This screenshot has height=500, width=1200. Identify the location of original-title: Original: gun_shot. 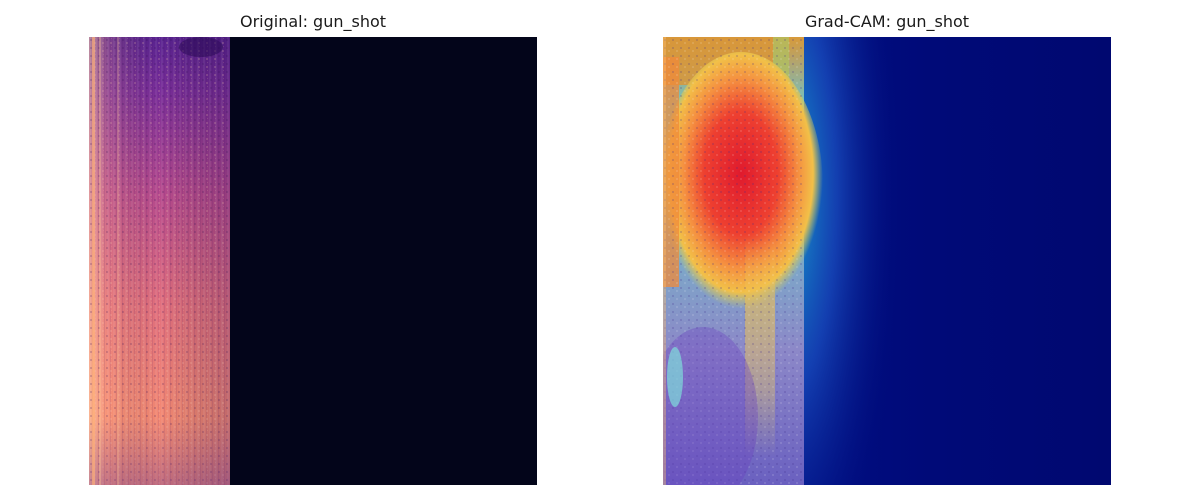
(313, 21).